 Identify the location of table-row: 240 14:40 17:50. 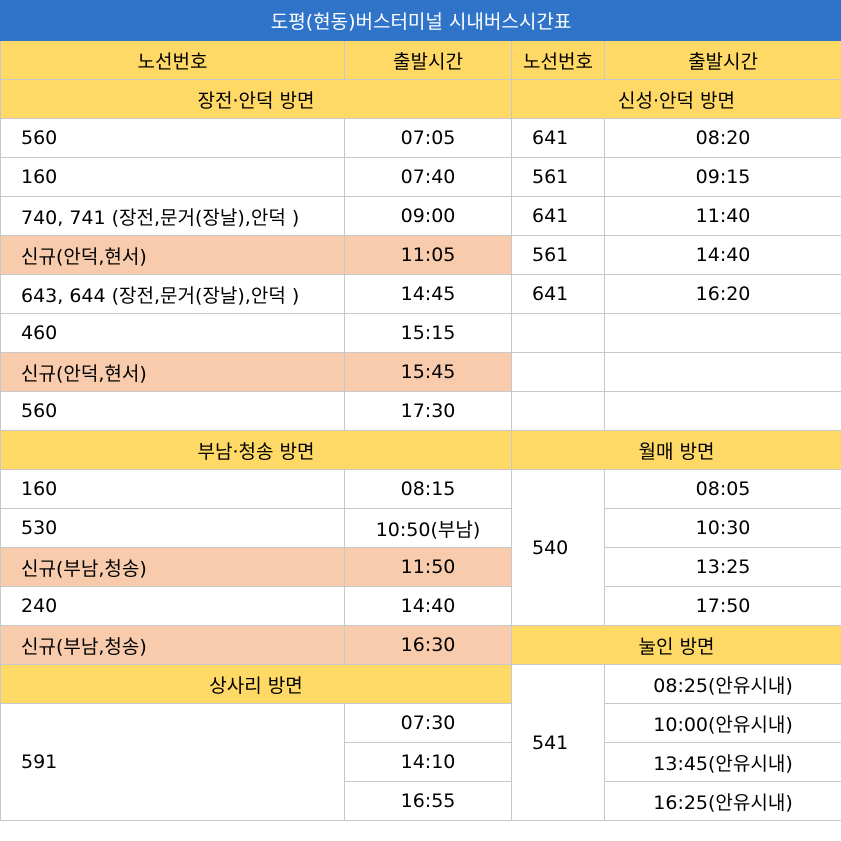
(420, 606).